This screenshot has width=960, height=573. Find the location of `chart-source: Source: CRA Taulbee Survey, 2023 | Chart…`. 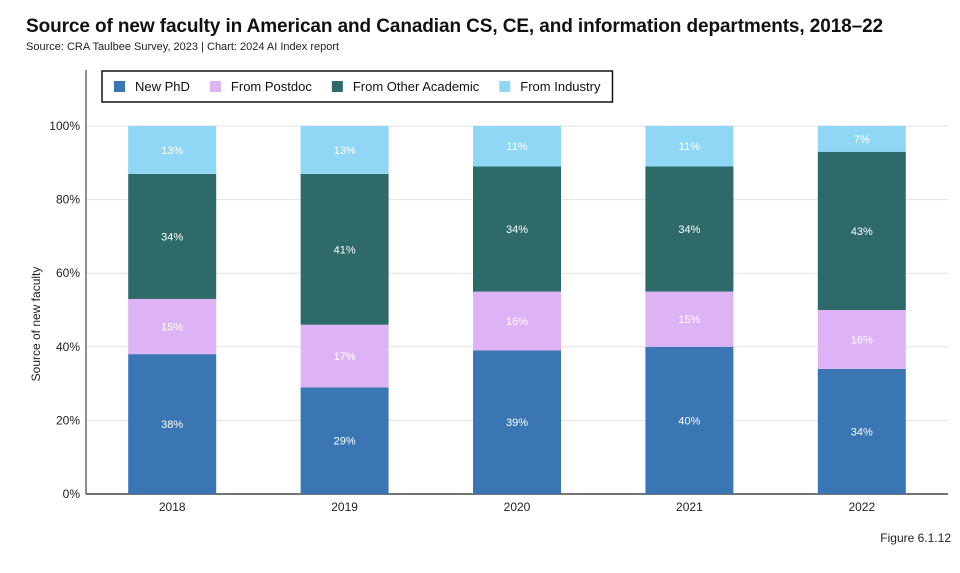

chart-source: Source: CRA Taulbee Survey, 2023 | Chart… is located at coordinates (183, 47).